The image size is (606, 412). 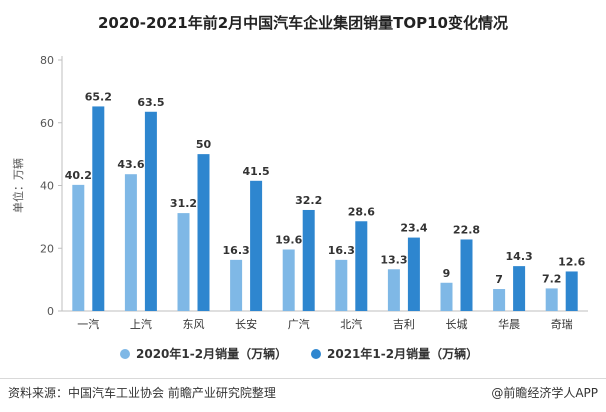 I want to click on data-label: 41.5, so click(x=256, y=171).